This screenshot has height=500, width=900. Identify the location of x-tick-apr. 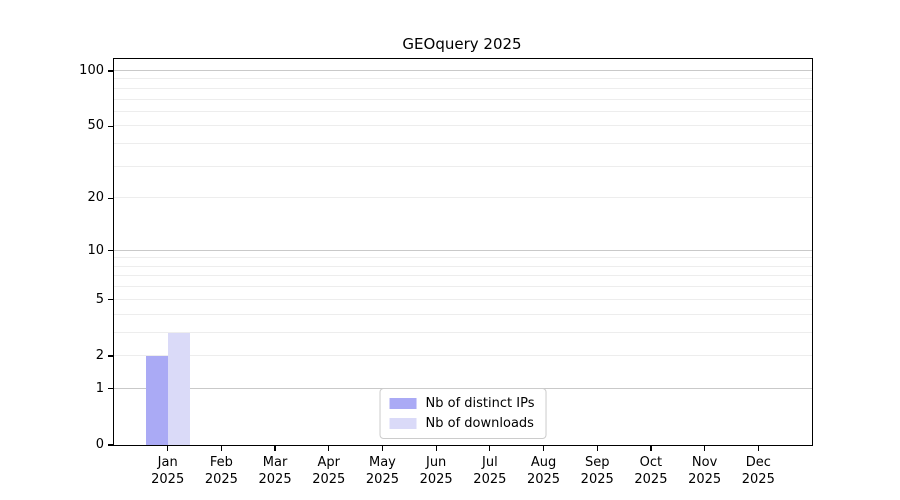
(329, 448).